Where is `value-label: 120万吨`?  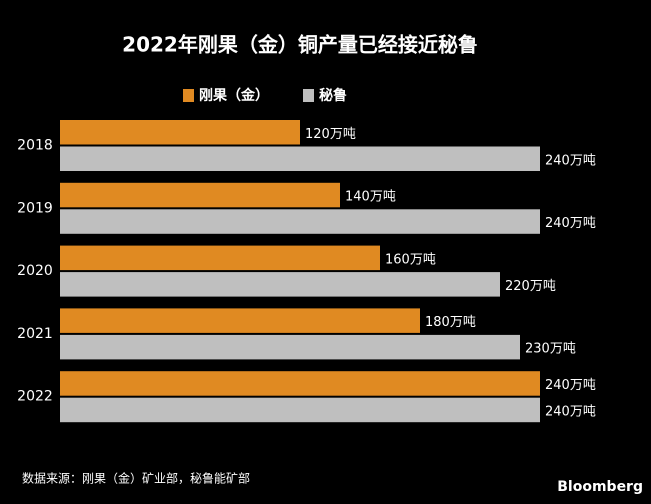 value-label: 120万吨 is located at coordinates (330, 134).